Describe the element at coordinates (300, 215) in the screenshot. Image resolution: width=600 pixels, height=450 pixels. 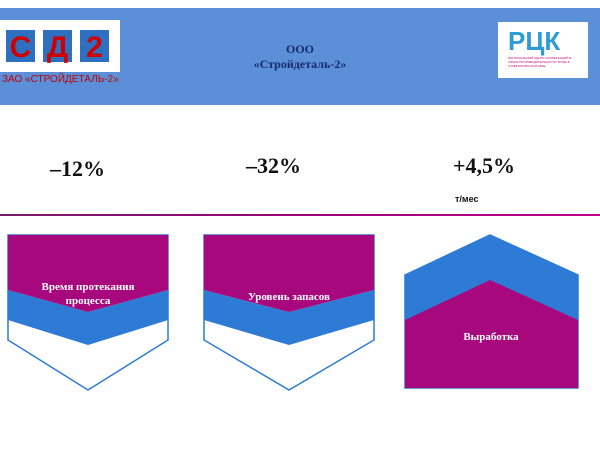
I see `divider` at that location.